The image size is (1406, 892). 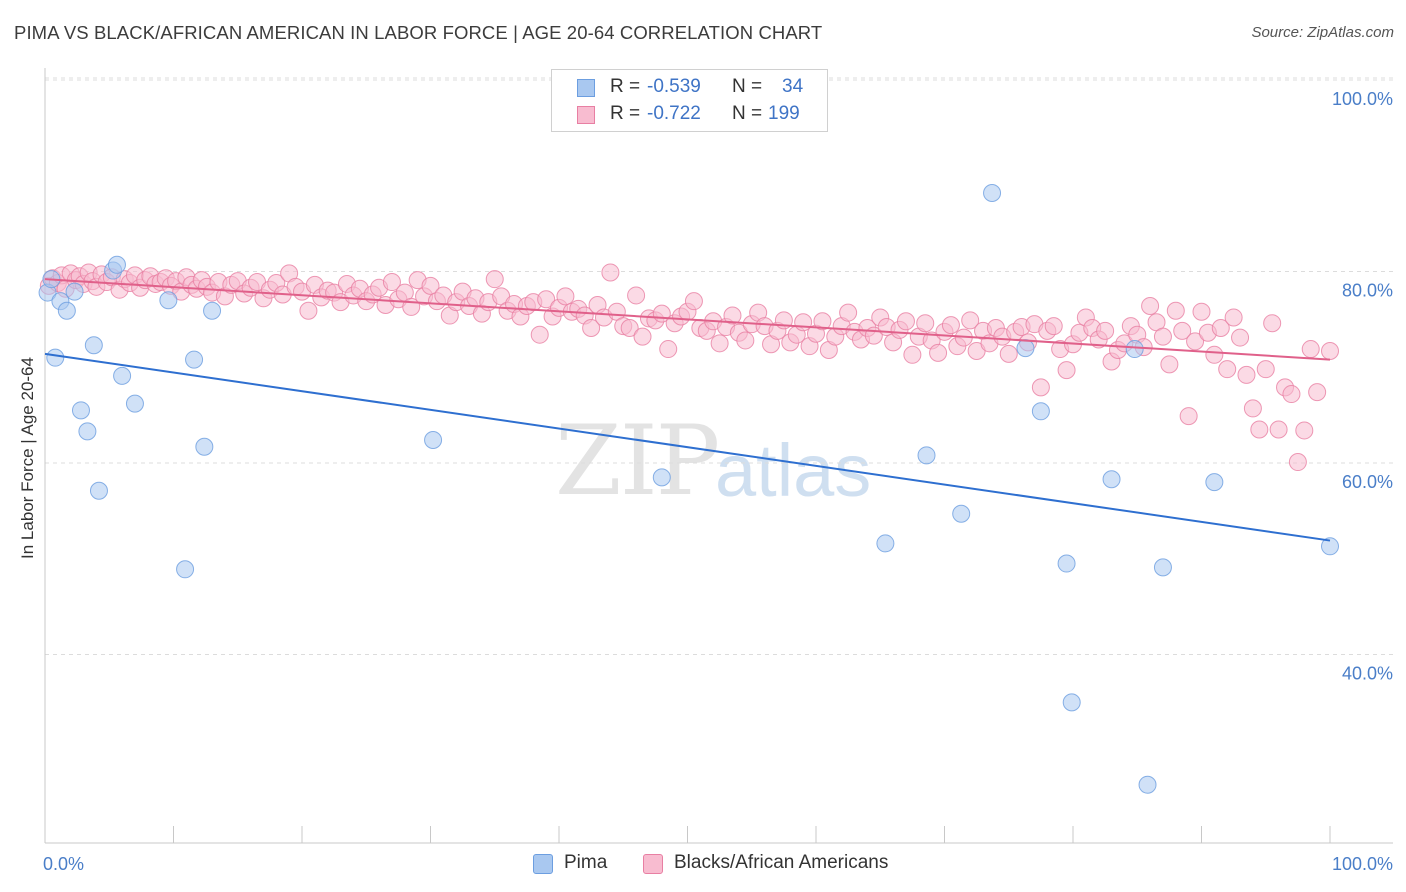 What do you see at coordinates (586, 862) in the screenshot?
I see `legend-label-pima: Pima` at bounding box center [586, 862].